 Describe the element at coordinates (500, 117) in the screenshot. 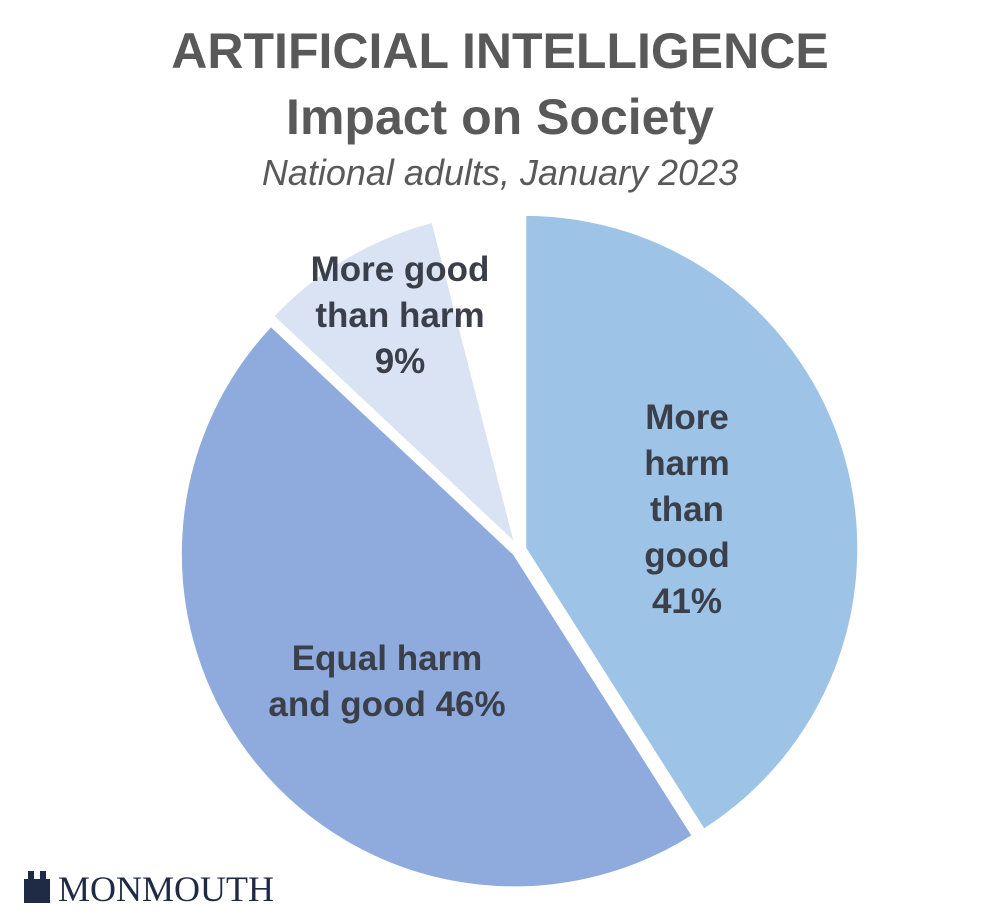

I see `chart-subtitle: Impact on Society` at that location.